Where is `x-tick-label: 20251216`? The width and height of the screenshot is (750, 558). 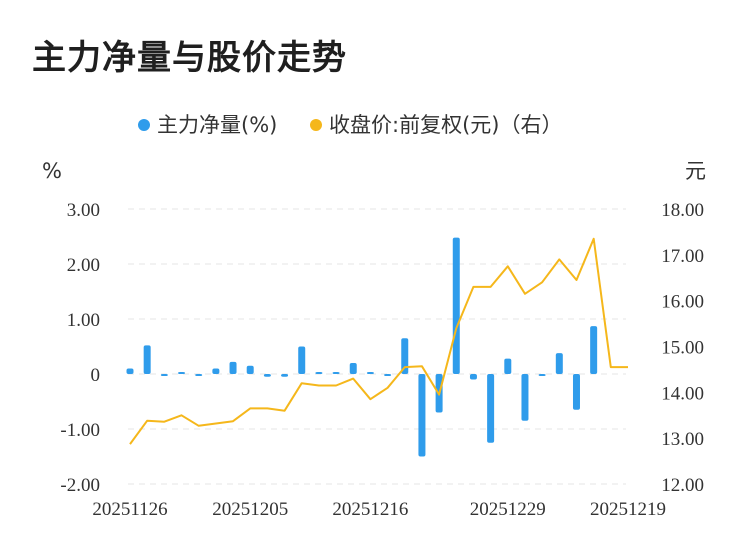
x-tick-label: 20251216 is located at coordinates (370, 509).